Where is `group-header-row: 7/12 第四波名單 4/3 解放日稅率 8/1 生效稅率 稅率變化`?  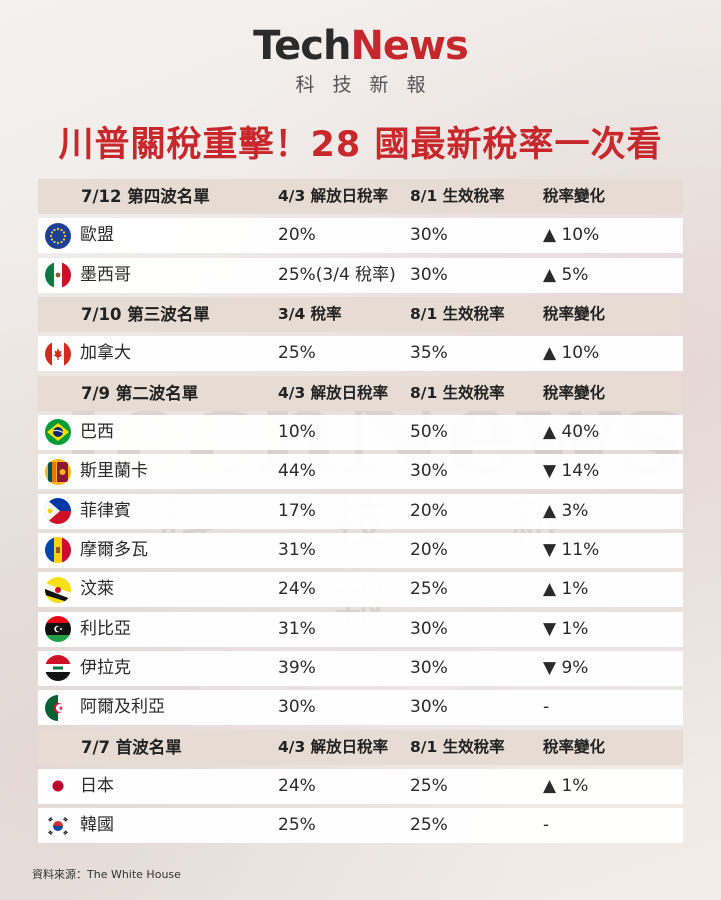
group-header-row: 7/12 第四波名單 4/3 解放日稅率 8/1 生效稅率 稅率變化 is located at coordinates (360, 196).